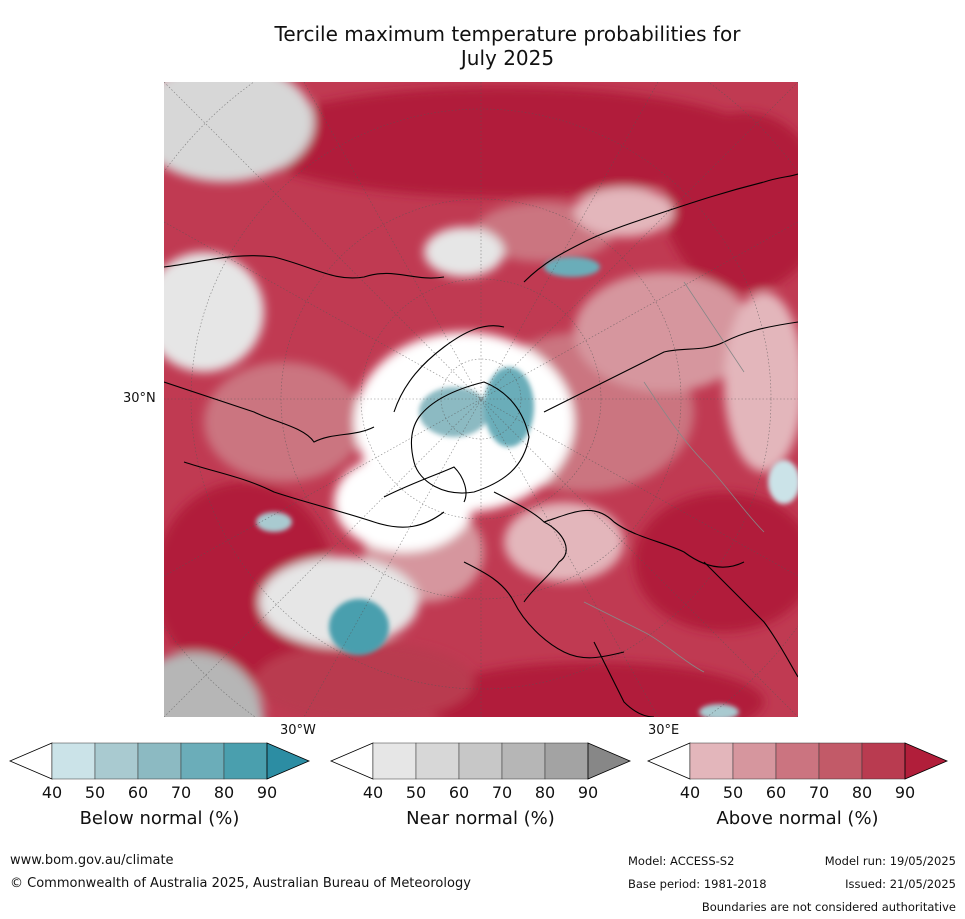  I want to click on above-normal-high-extend, so click(926, 761).